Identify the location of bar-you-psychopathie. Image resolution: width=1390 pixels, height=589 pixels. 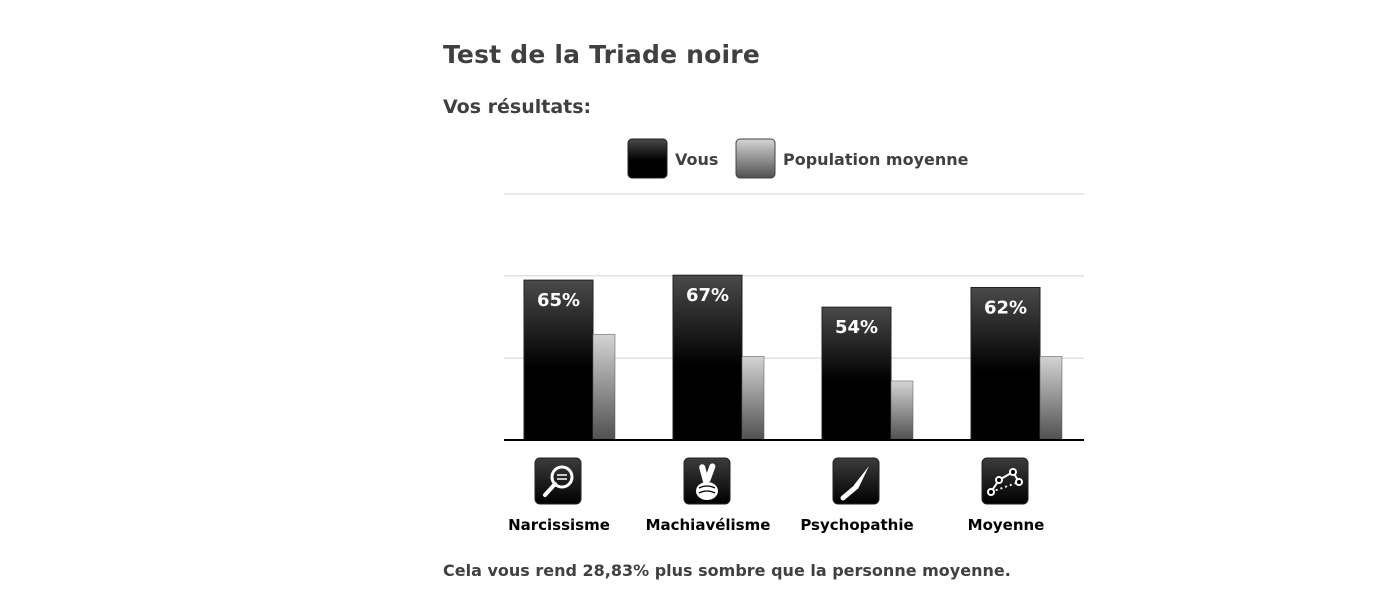
(856, 373).